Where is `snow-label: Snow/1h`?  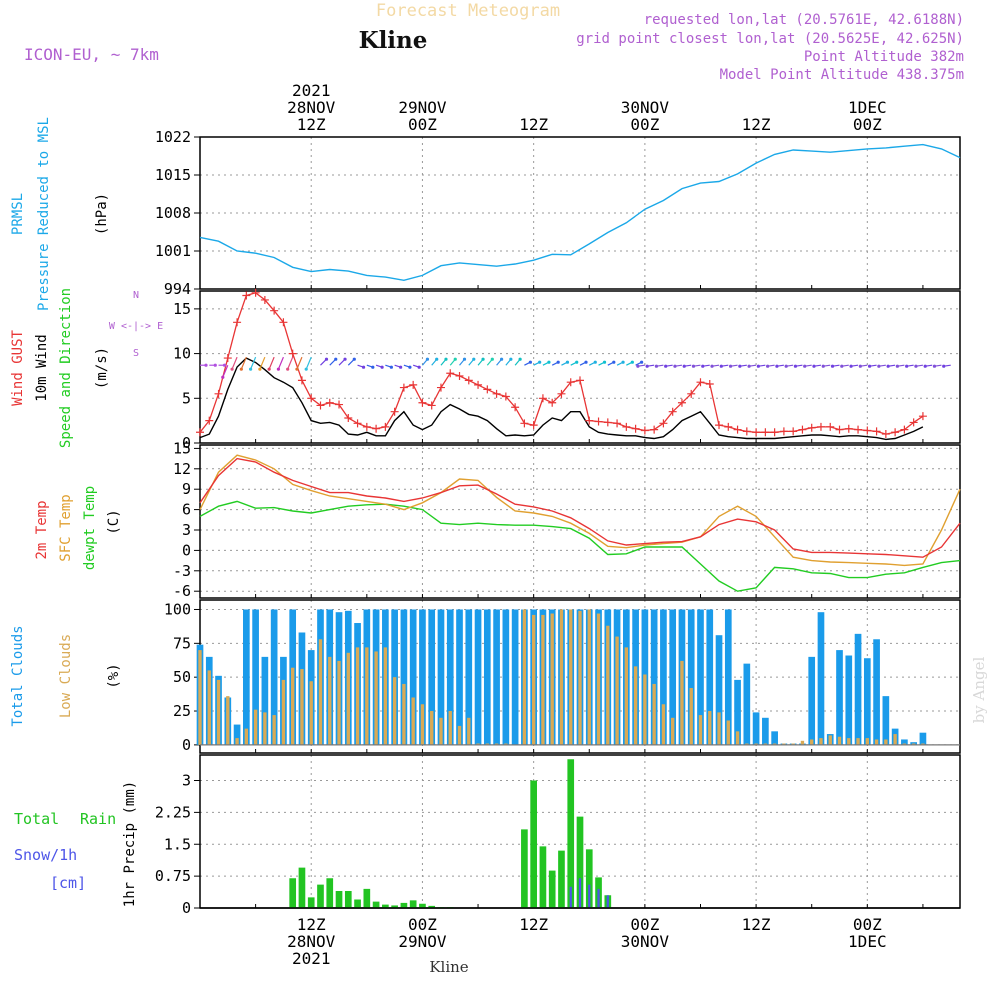
snow-label: Snow/1h is located at coordinates (45, 855).